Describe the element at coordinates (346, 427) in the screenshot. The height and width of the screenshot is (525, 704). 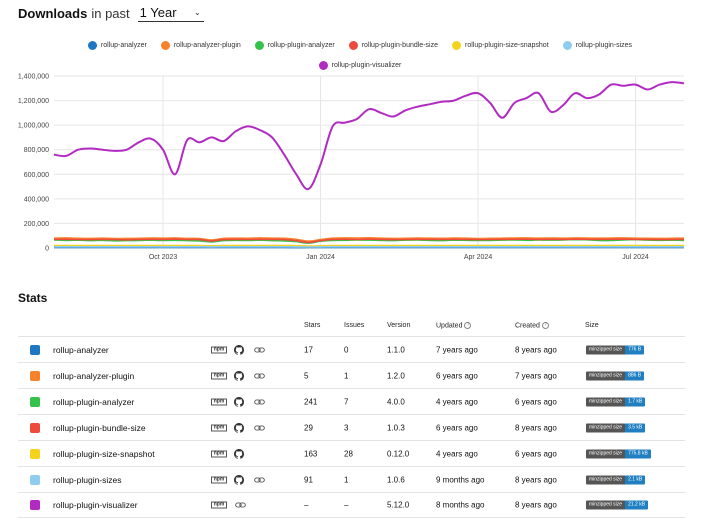
I see `issues-value: 3` at that location.